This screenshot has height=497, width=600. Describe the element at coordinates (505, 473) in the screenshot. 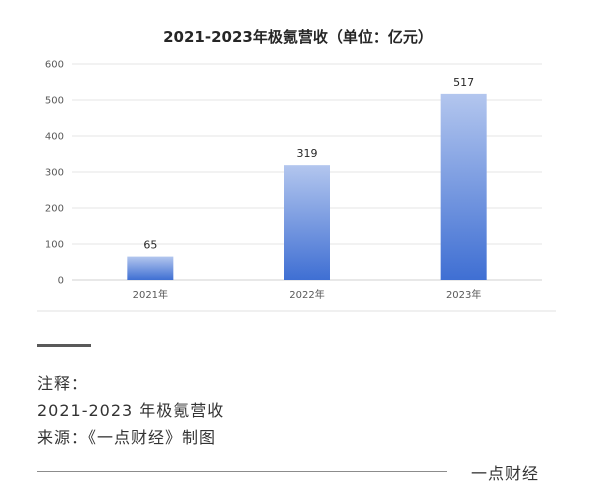

I see `brand-name: 一点财经` at that location.